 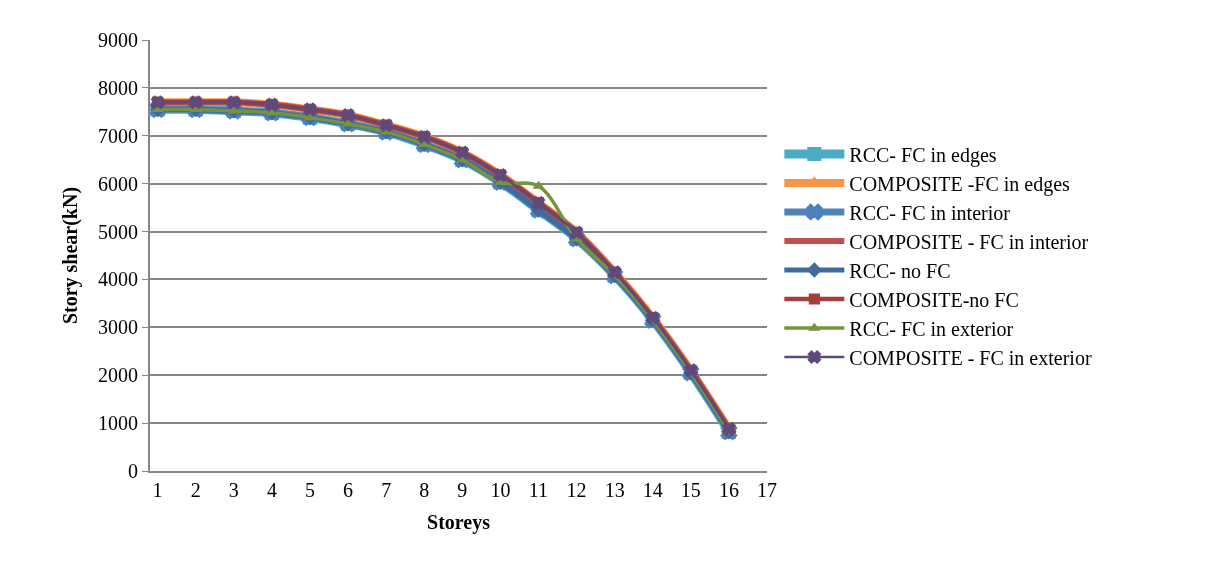 What do you see at coordinates (900, 270) in the screenshot?
I see `legend-label: RCC- no FC` at bounding box center [900, 270].